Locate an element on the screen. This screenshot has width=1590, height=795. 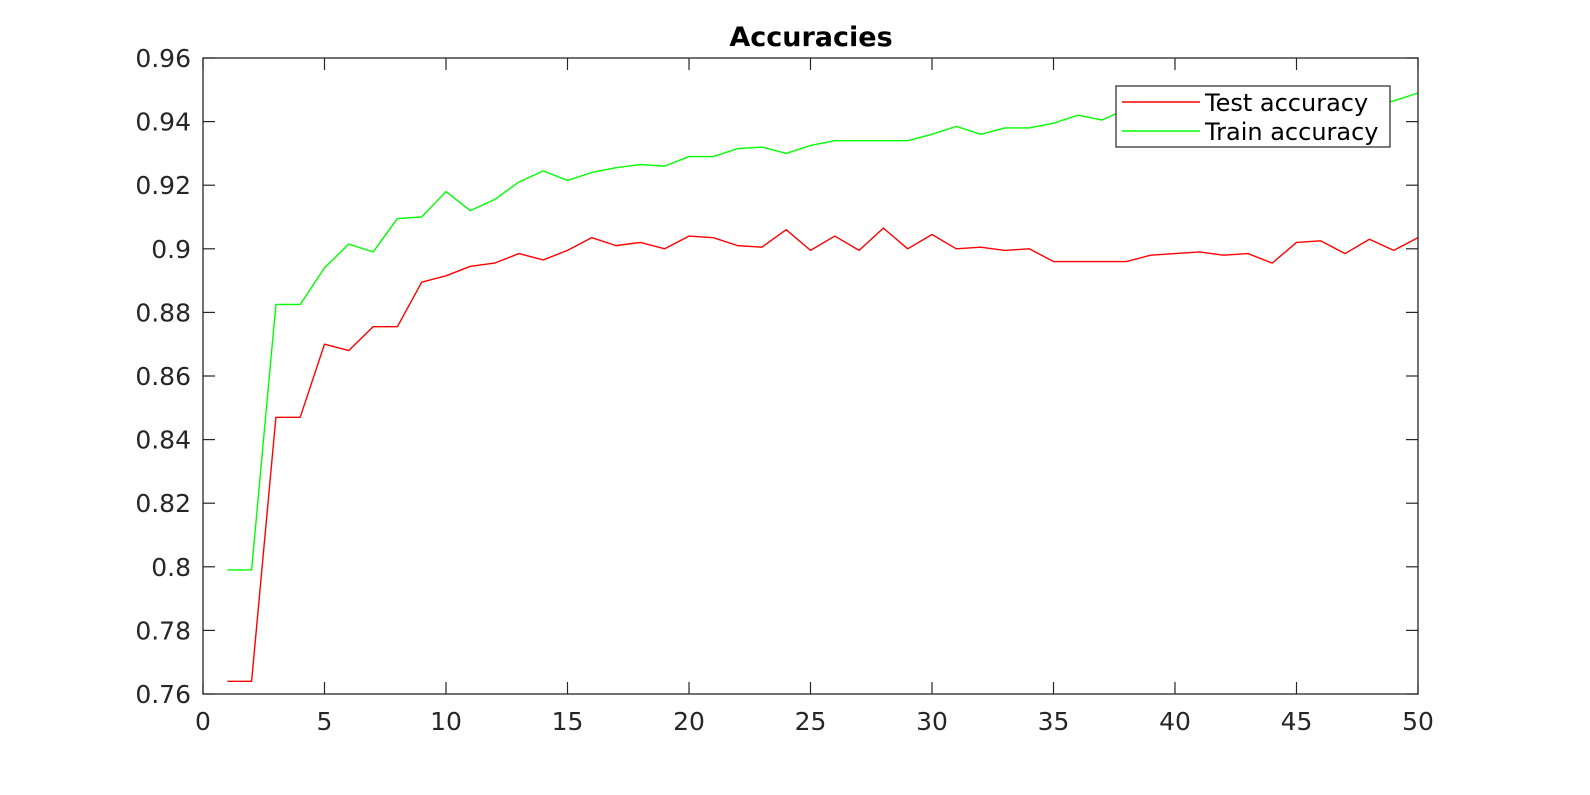
y-tick-label: 0.8 is located at coordinates (171, 567).